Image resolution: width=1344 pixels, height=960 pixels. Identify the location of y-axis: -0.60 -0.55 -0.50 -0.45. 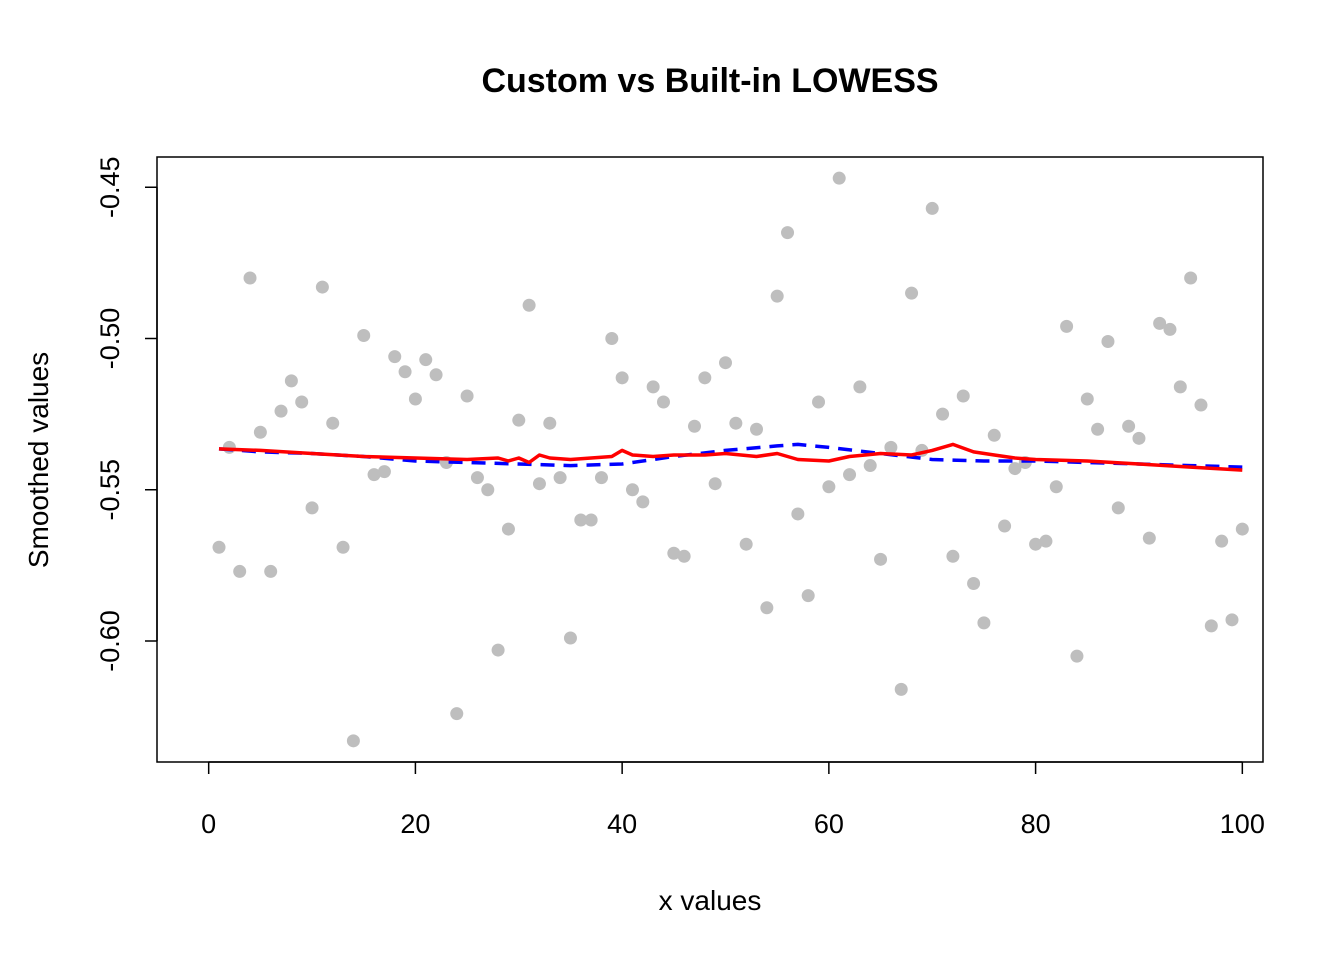
(126, 414).